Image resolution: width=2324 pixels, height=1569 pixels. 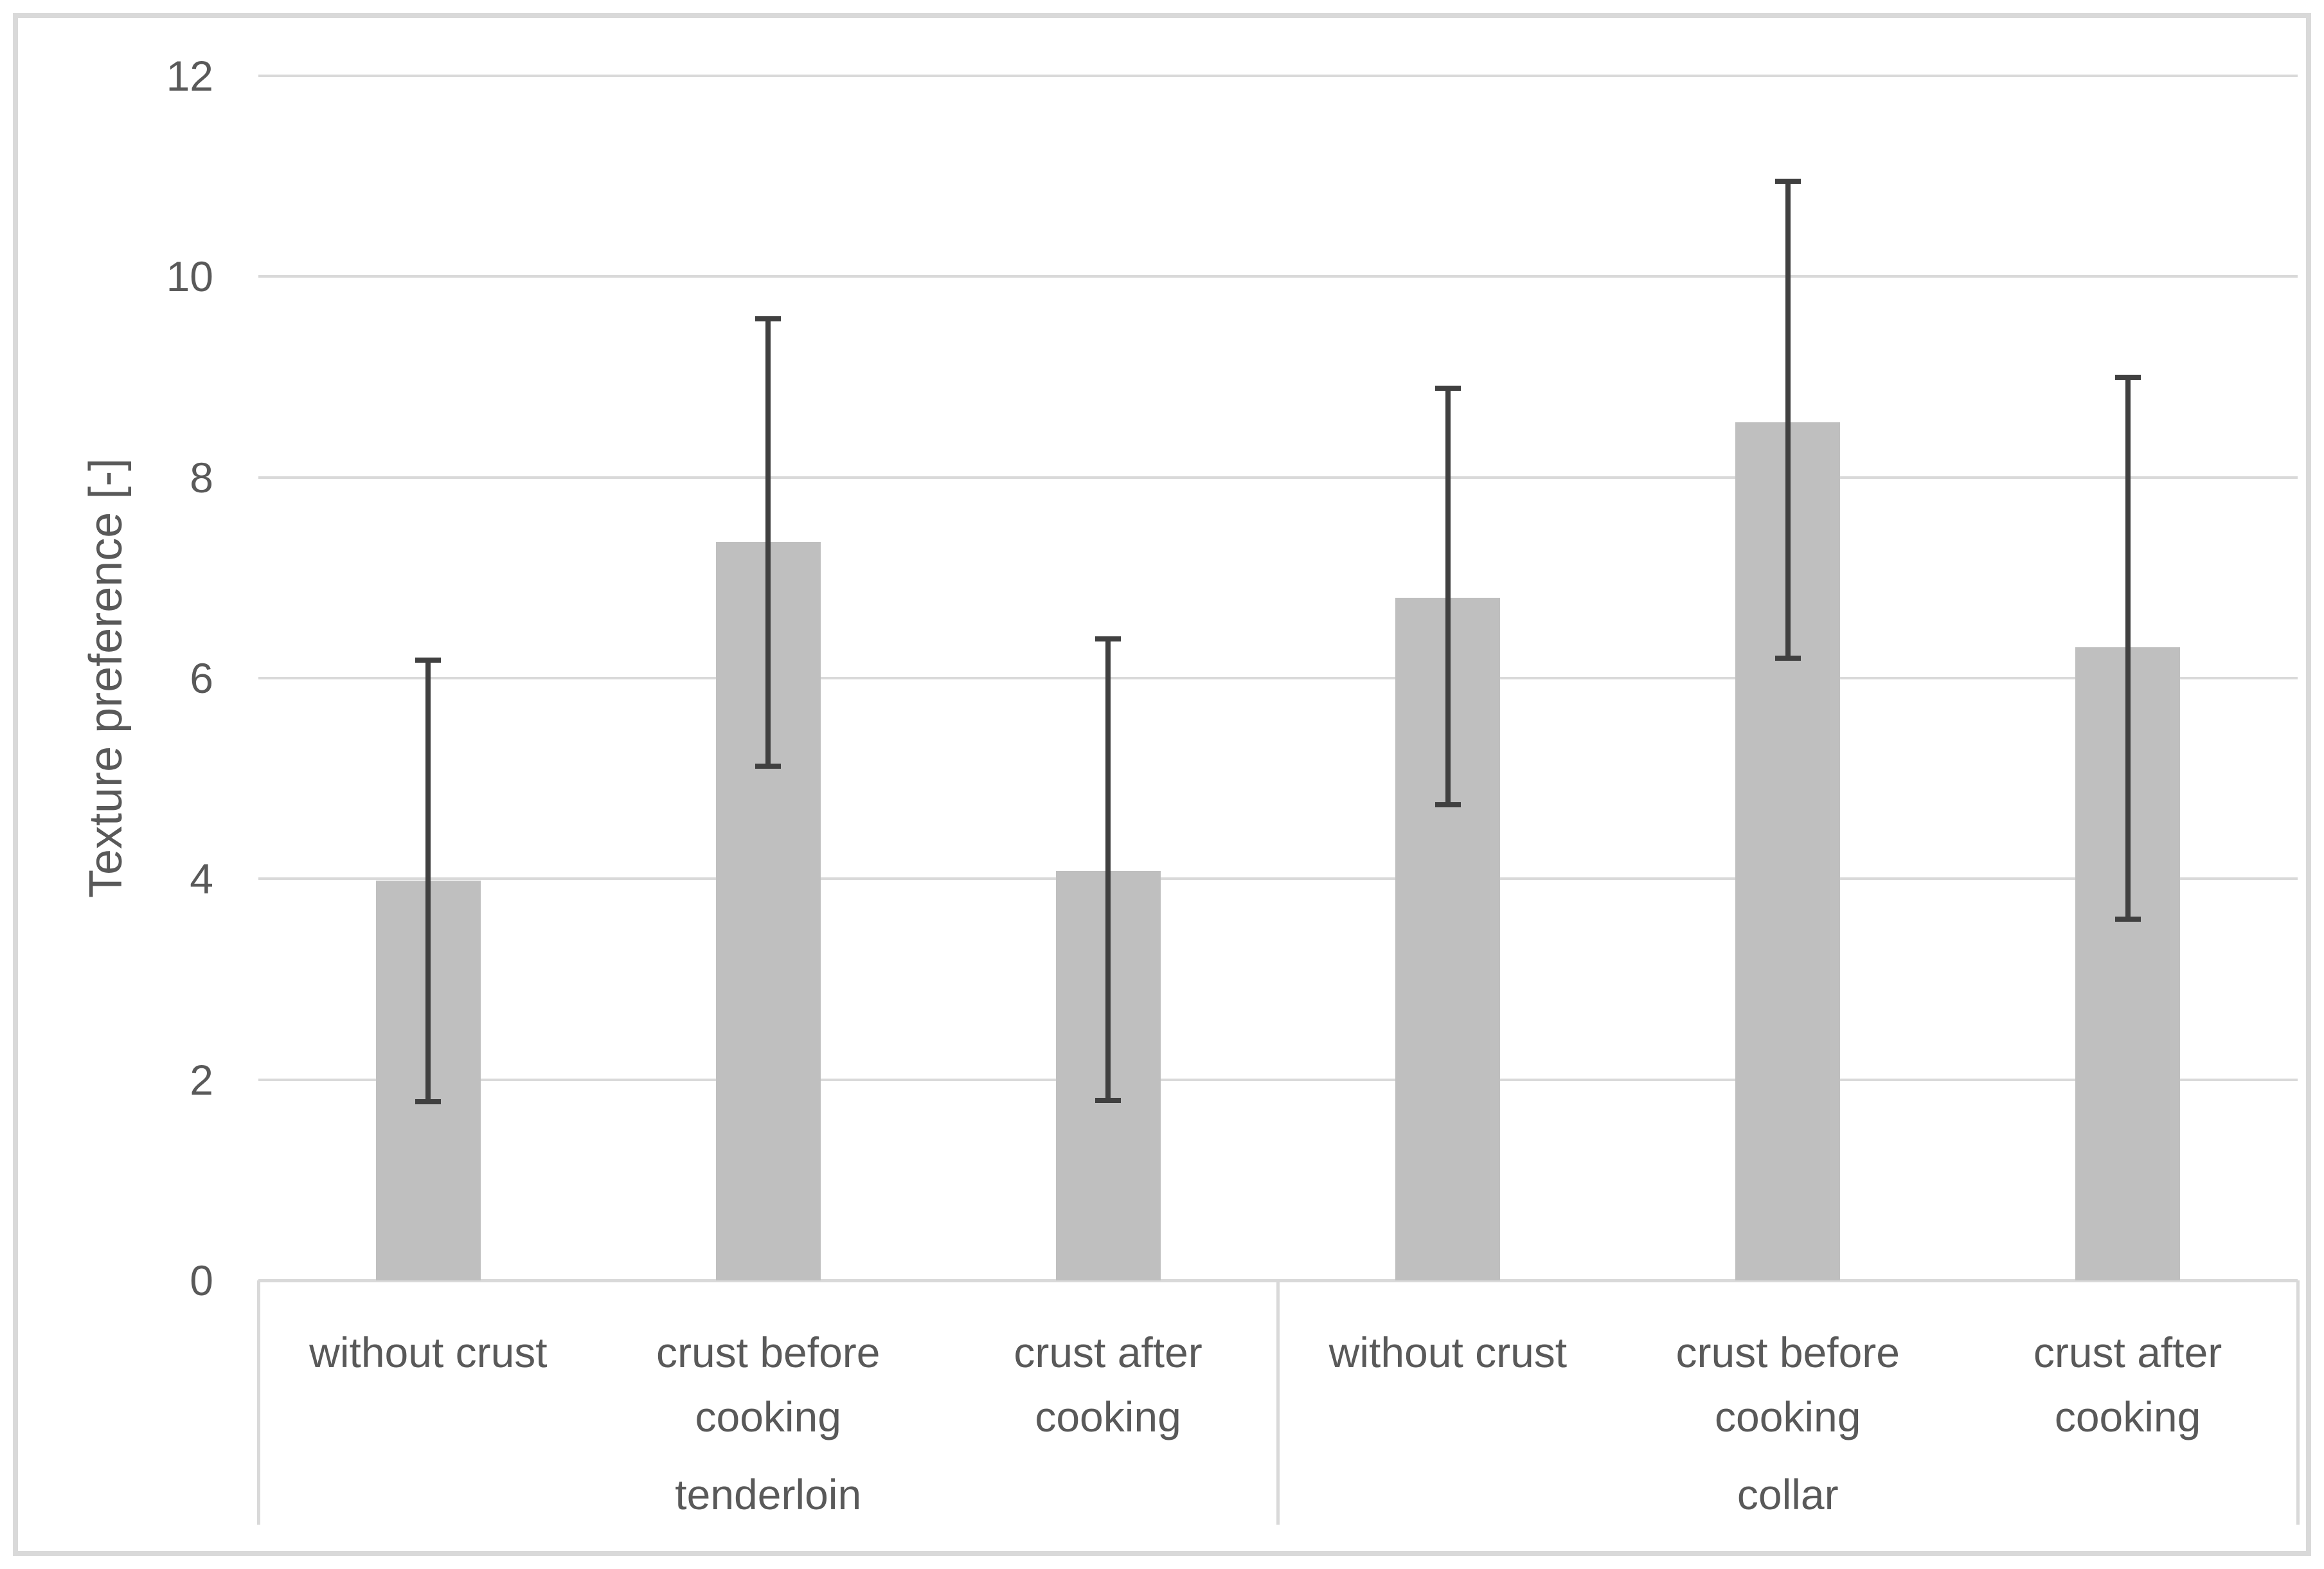 I want to click on y-tick-label: 10, so click(x=190, y=277).